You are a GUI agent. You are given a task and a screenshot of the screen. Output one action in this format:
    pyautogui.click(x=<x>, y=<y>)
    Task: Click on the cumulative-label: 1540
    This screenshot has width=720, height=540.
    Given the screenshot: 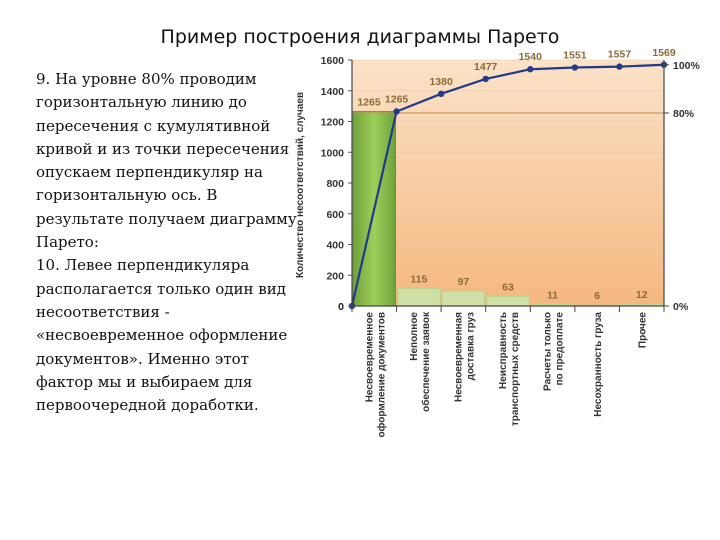 What is the action you would take?
    pyautogui.click(x=531, y=57)
    